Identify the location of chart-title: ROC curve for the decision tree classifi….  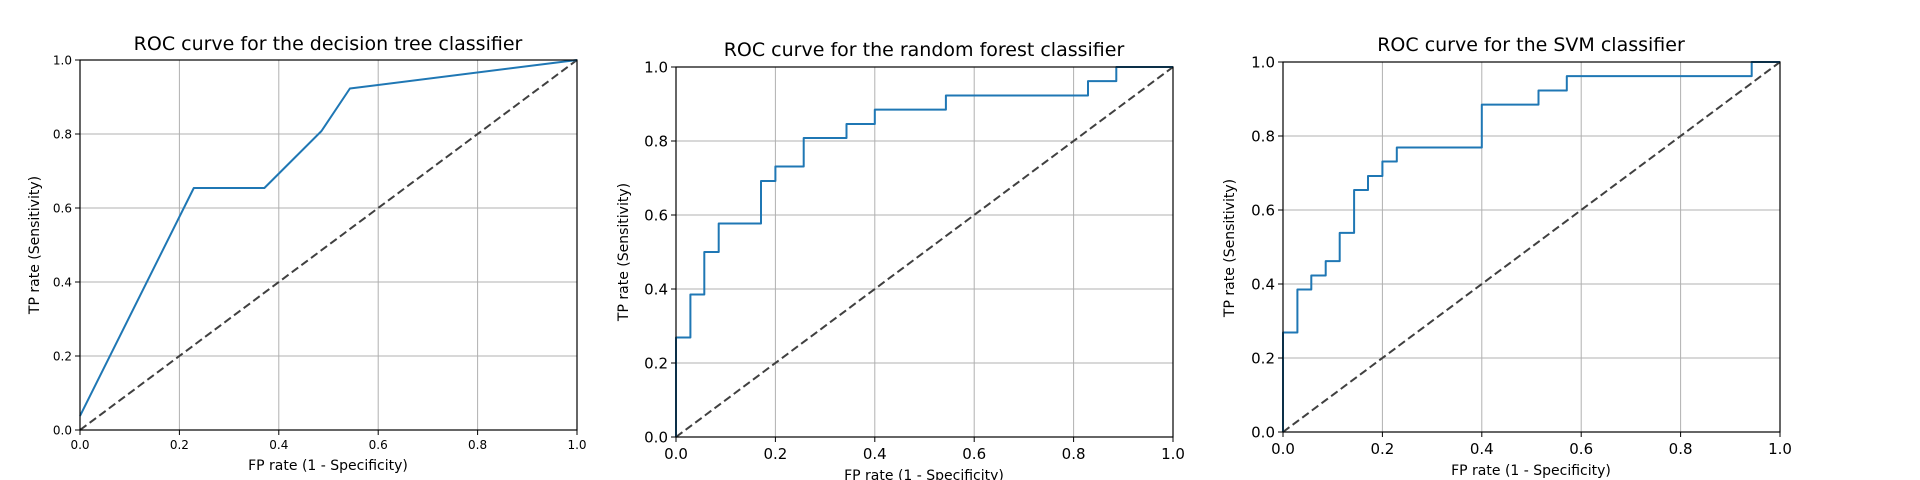
(328, 44).